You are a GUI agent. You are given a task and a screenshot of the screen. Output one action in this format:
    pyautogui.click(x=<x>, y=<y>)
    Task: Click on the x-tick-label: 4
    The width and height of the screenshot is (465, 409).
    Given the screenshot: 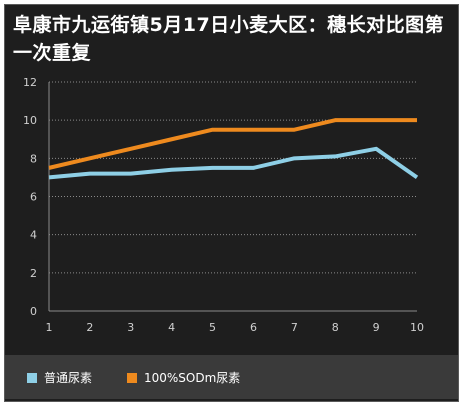 What is the action you would take?
    pyautogui.click(x=171, y=327)
    